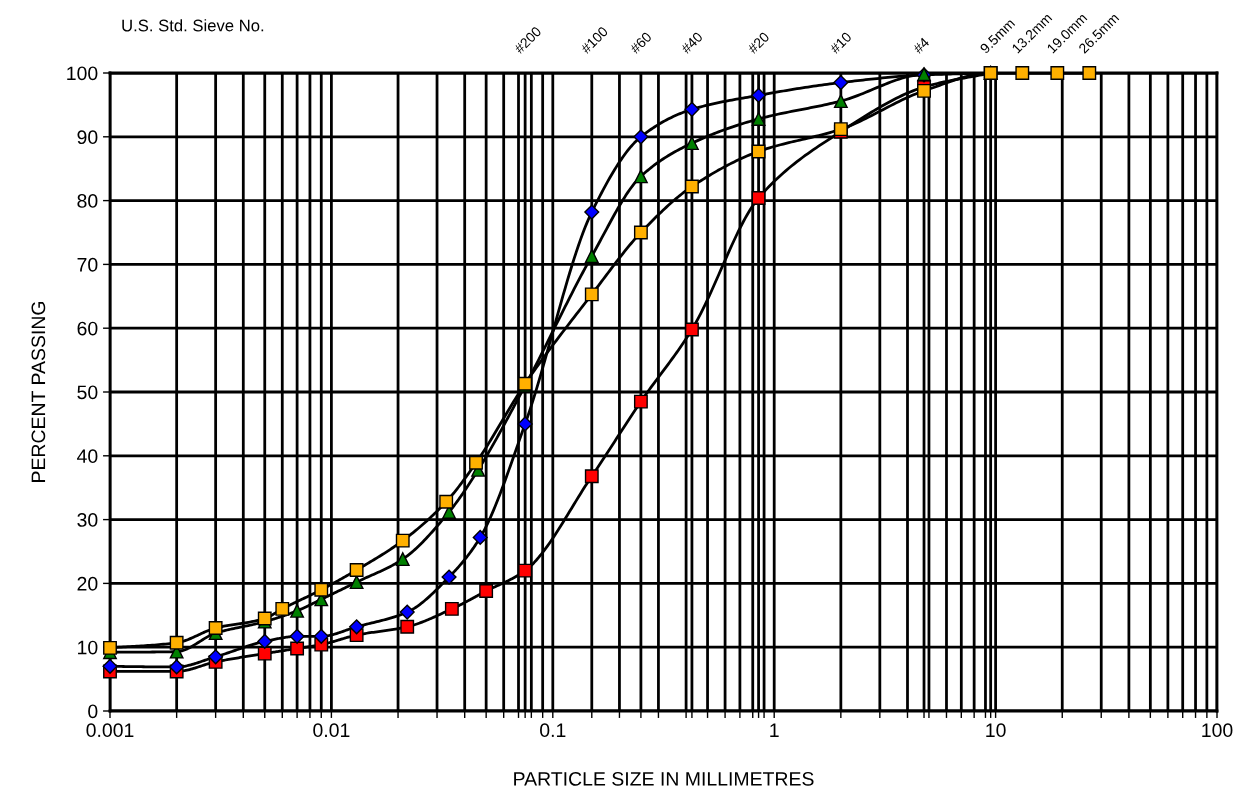 The height and width of the screenshot is (803, 1247). Describe the element at coordinates (758, 43) in the screenshot. I see `text: #20` at that location.